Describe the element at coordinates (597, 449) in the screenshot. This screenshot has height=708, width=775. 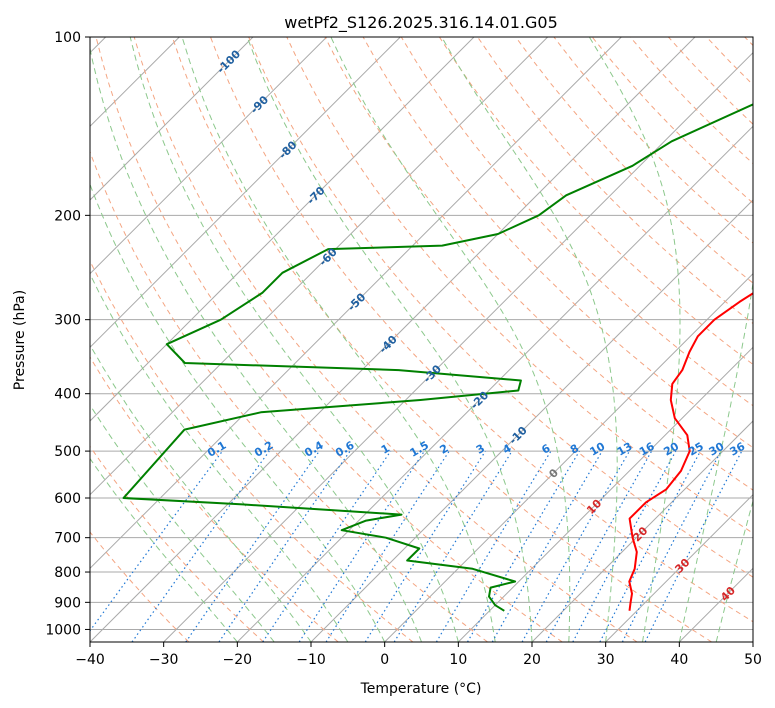
I see `mixing-ratio-label: 10` at that location.